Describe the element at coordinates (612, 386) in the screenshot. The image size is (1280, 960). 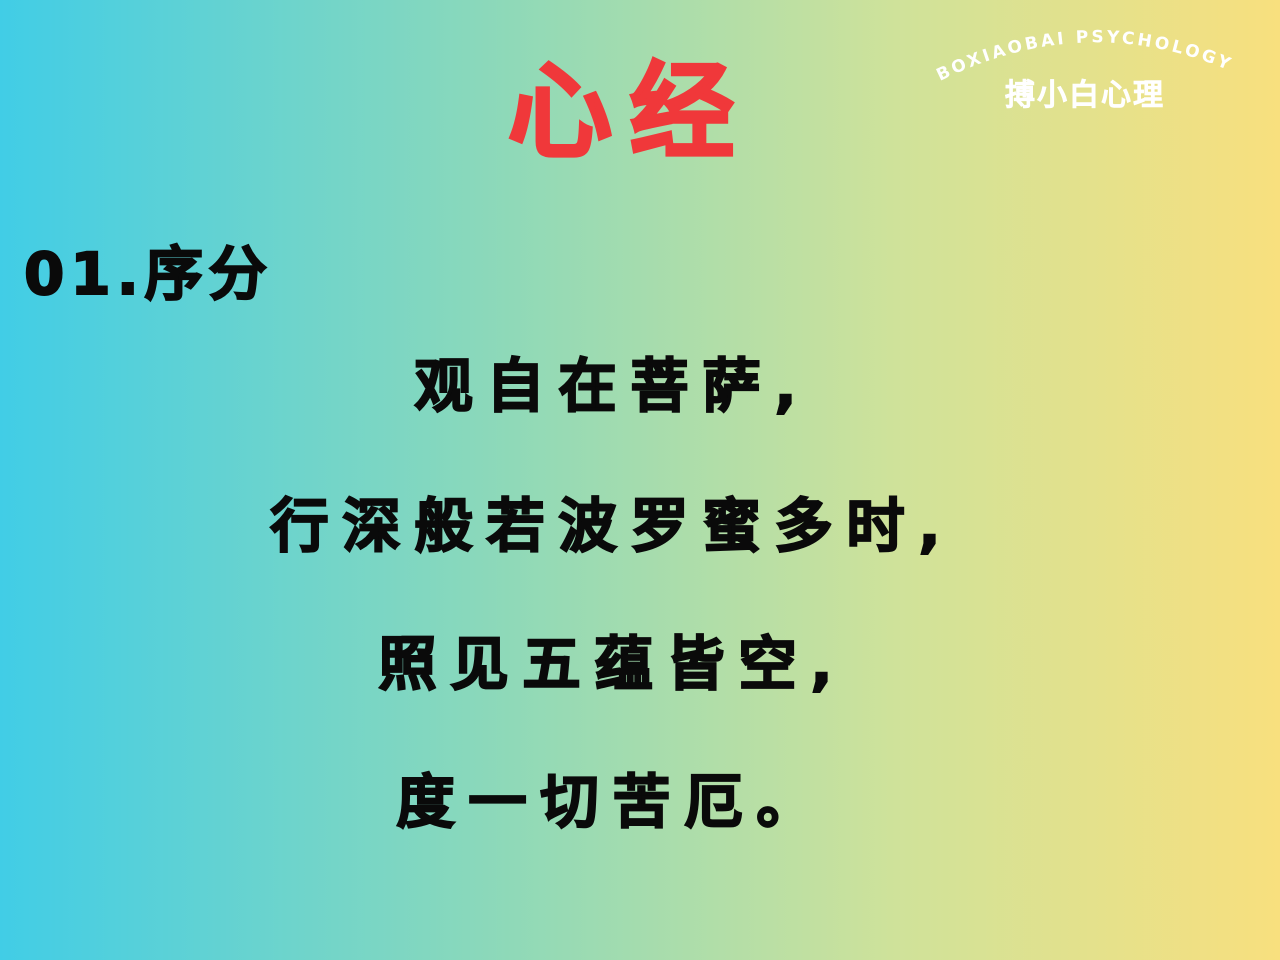
I see `verse-line-1: 观自在菩萨,` at that location.